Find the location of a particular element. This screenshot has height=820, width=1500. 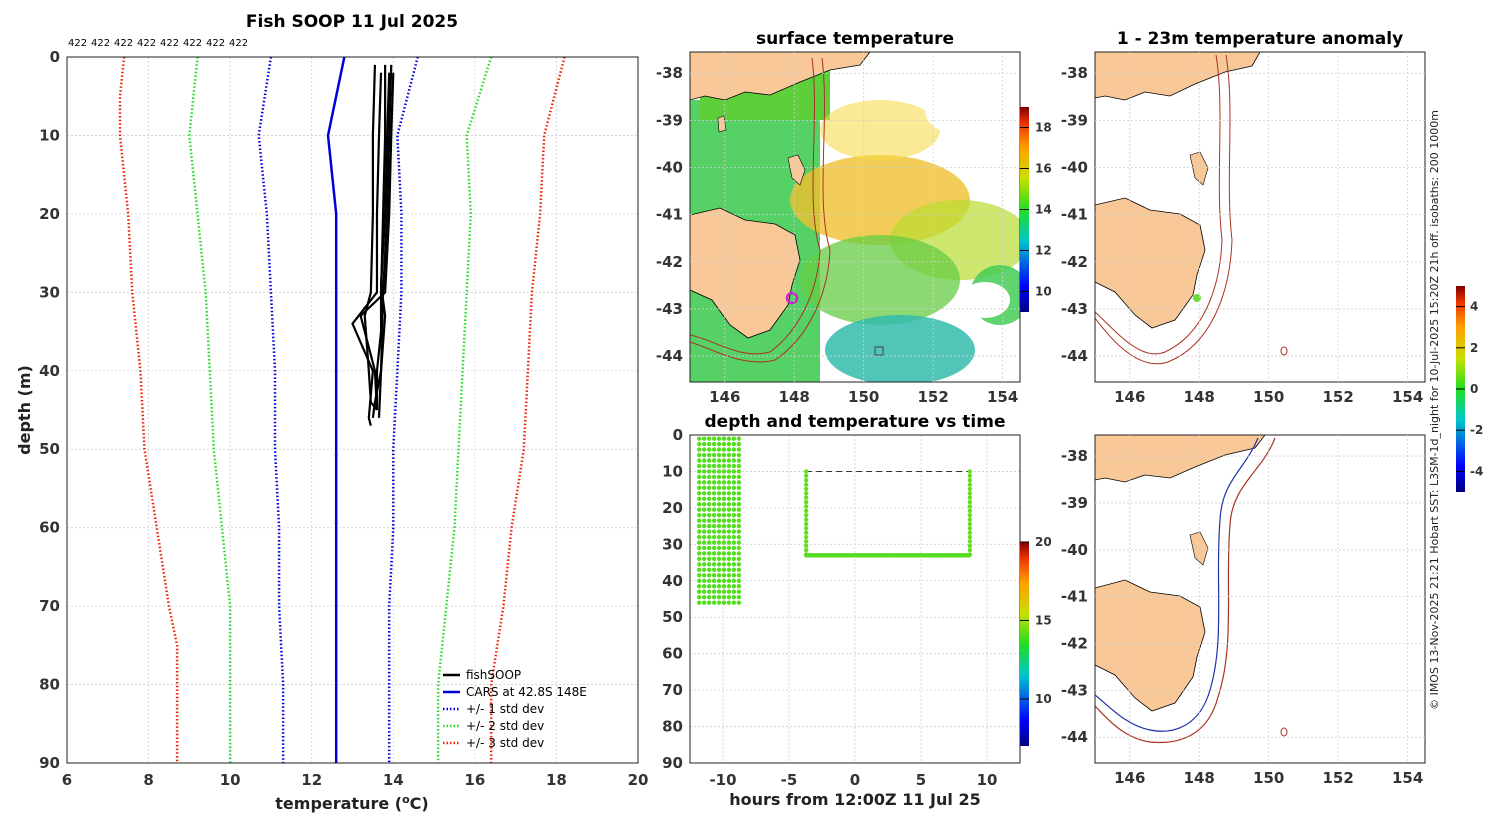

sst-lat-label: -41 is located at coordinates (669, 215).